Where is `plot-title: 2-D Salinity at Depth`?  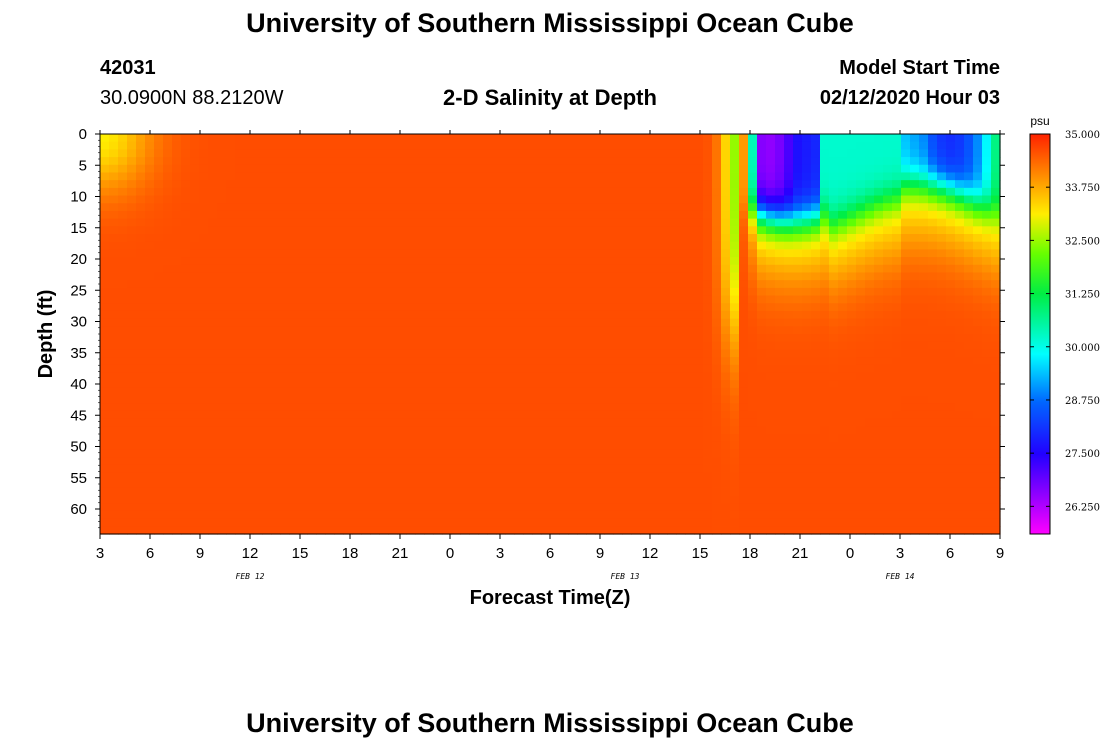 plot-title: 2-D Salinity at Depth is located at coordinates (550, 97).